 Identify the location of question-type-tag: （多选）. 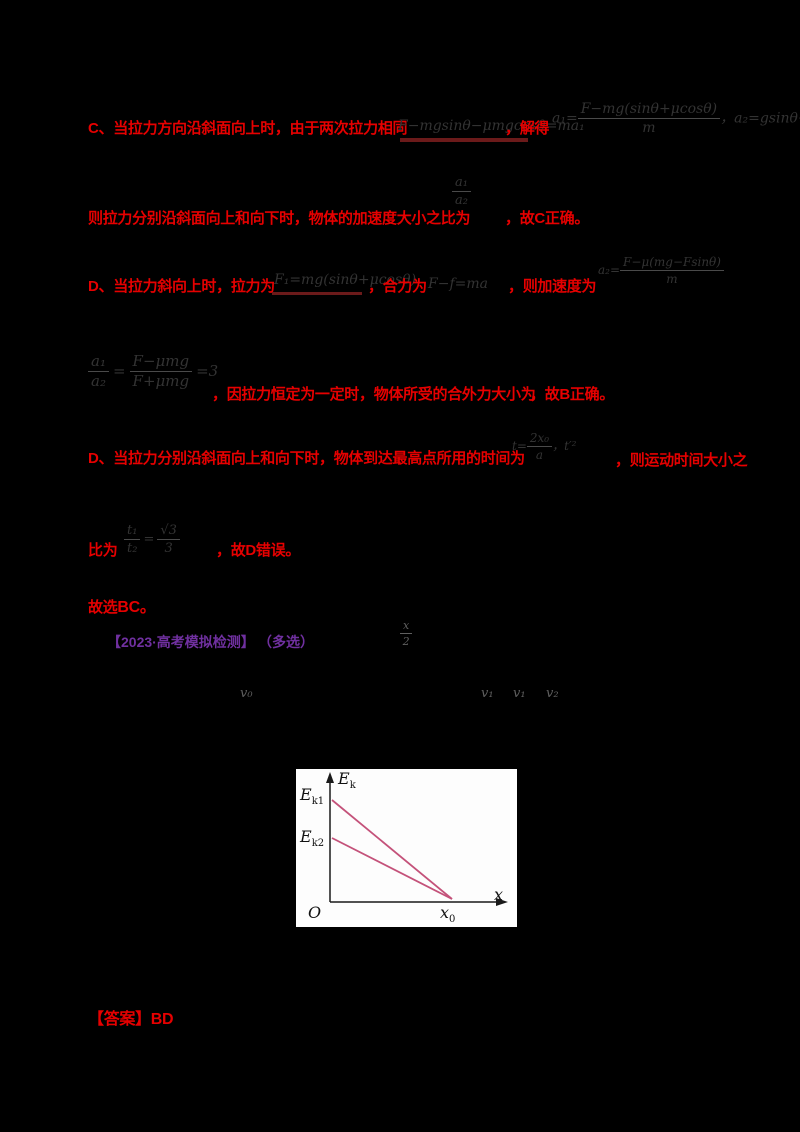
(286, 642).